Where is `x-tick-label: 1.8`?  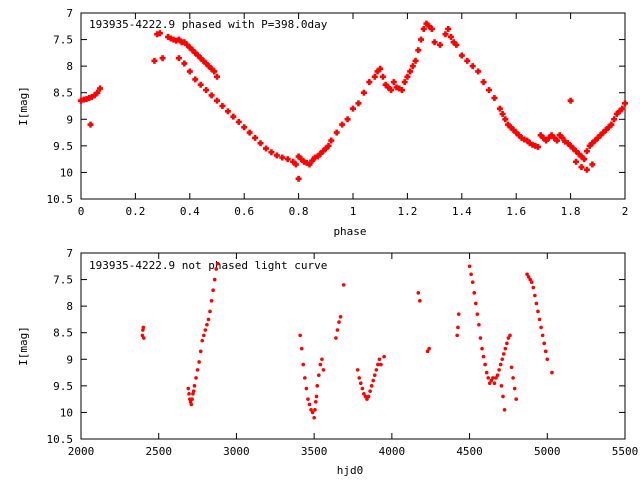 x-tick-label: 1.8 is located at coordinates (571, 211).